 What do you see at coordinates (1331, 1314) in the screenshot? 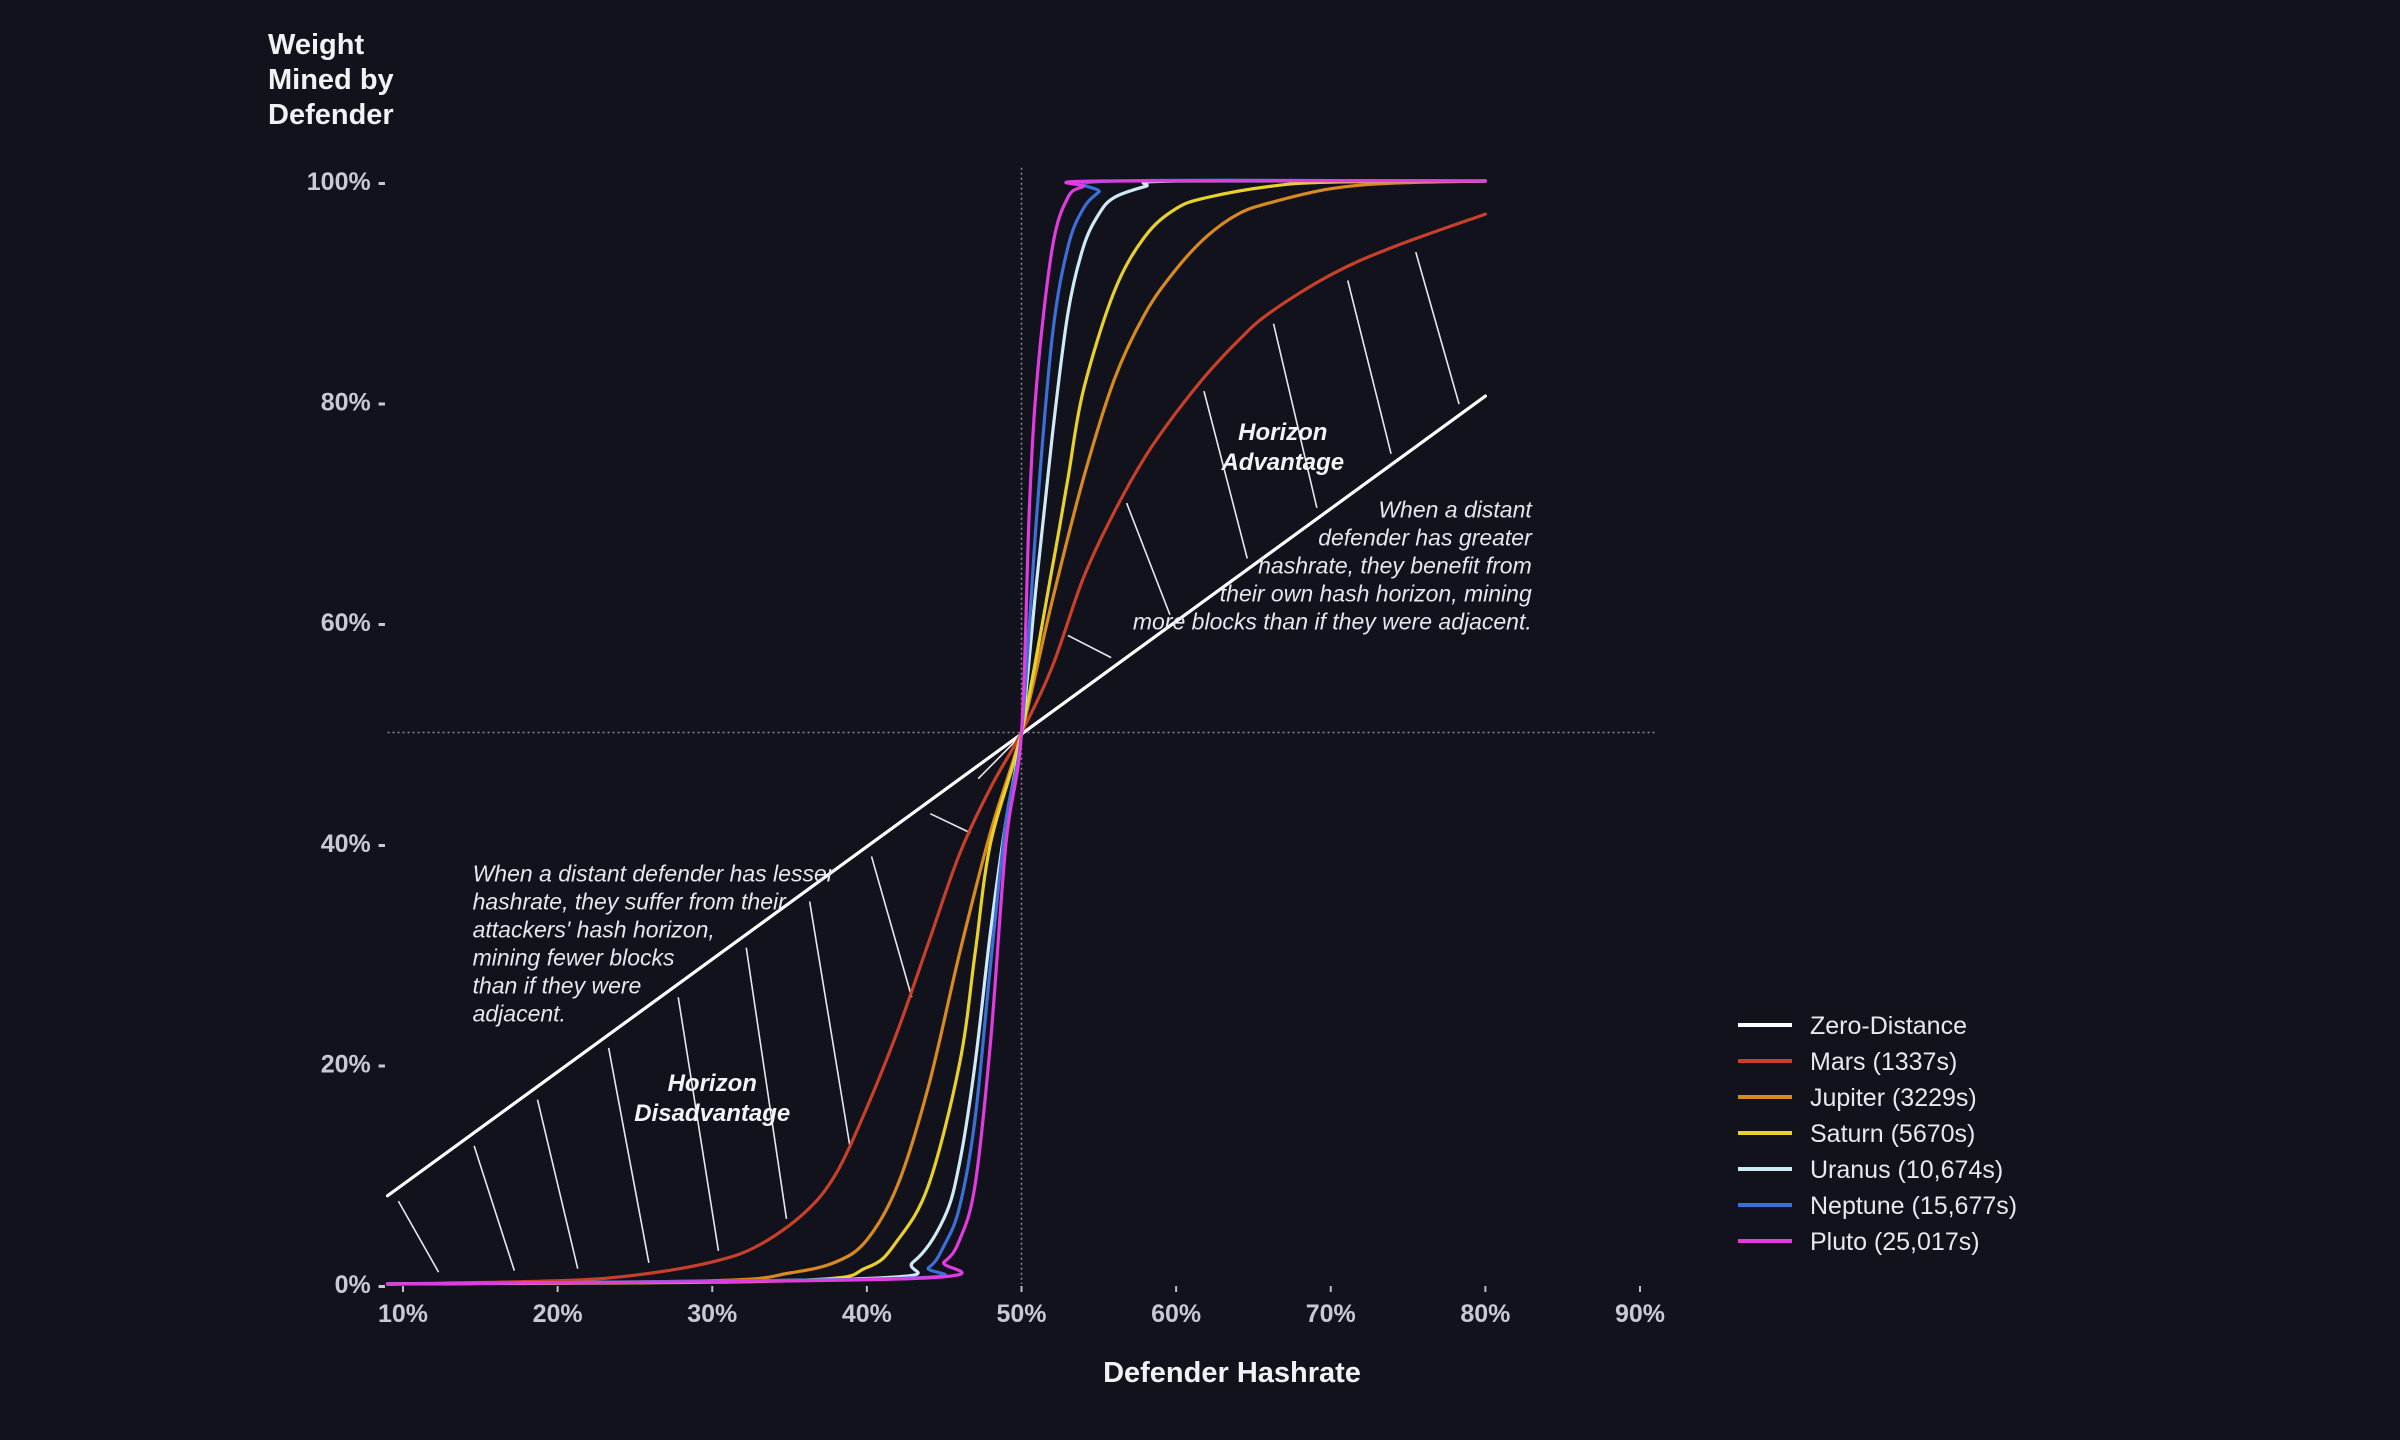
I see `x-tick-label: 70%` at bounding box center [1331, 1314].